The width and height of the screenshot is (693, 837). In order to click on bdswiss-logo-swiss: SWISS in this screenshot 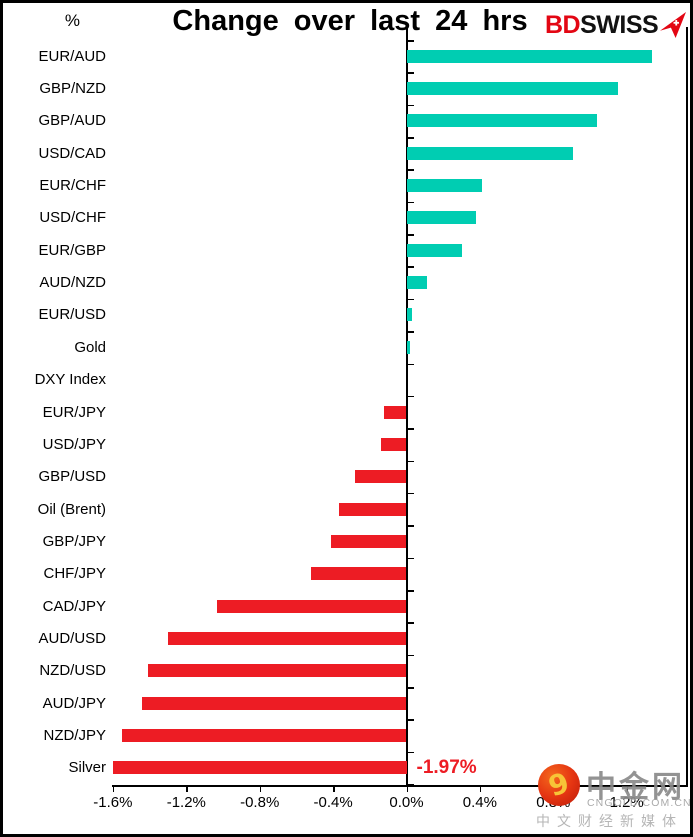, I will do `click(619, 25)`.